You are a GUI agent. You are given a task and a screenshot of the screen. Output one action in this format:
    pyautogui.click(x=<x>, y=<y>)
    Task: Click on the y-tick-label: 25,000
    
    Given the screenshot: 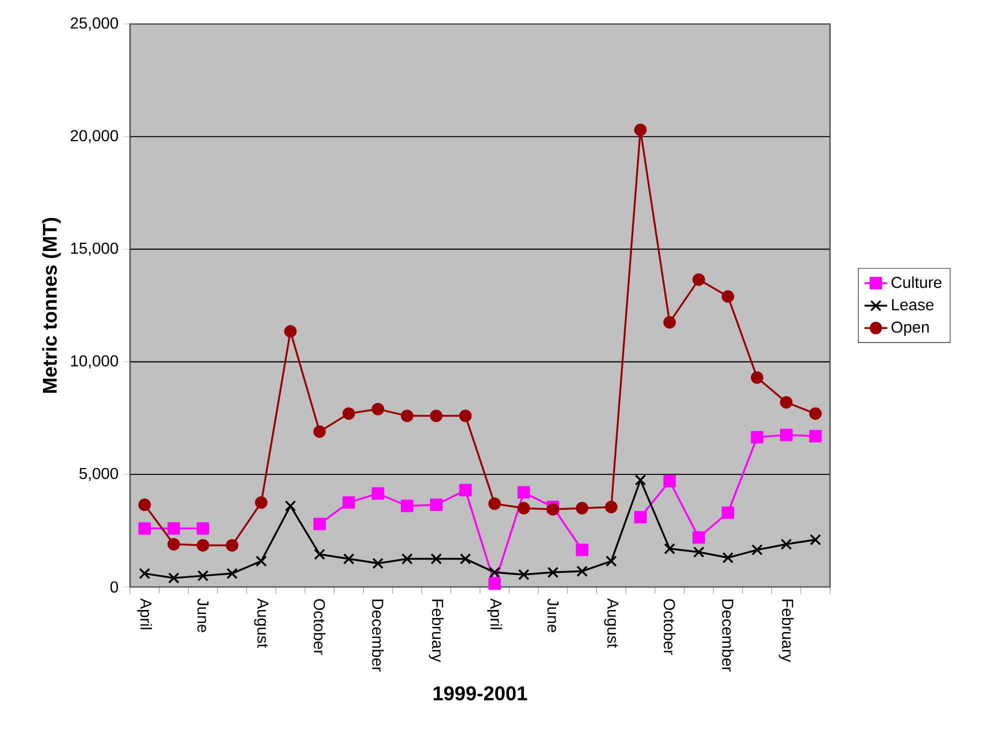 What is the action you would take?
    pyautogui.click(x=94, y=24)
    